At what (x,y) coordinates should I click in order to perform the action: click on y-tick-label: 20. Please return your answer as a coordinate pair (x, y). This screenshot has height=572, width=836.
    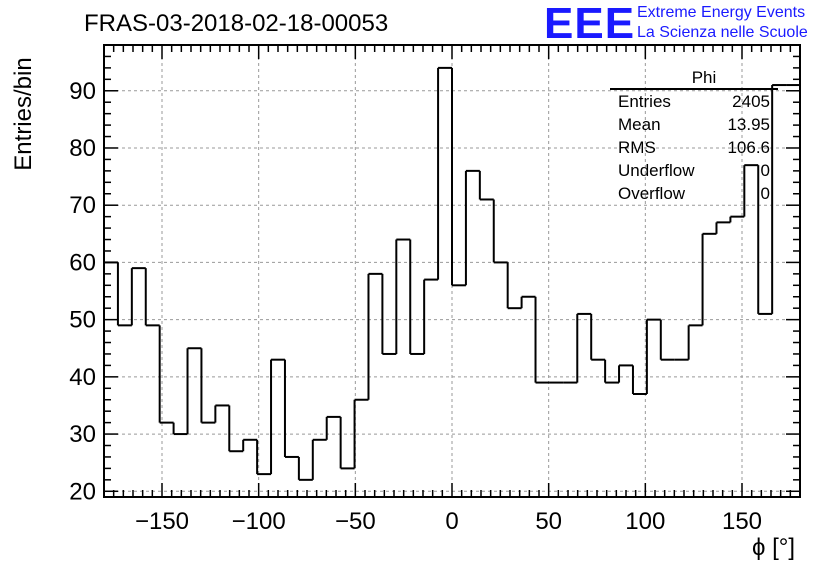
    Looking at the image, I should click on (82, 491).